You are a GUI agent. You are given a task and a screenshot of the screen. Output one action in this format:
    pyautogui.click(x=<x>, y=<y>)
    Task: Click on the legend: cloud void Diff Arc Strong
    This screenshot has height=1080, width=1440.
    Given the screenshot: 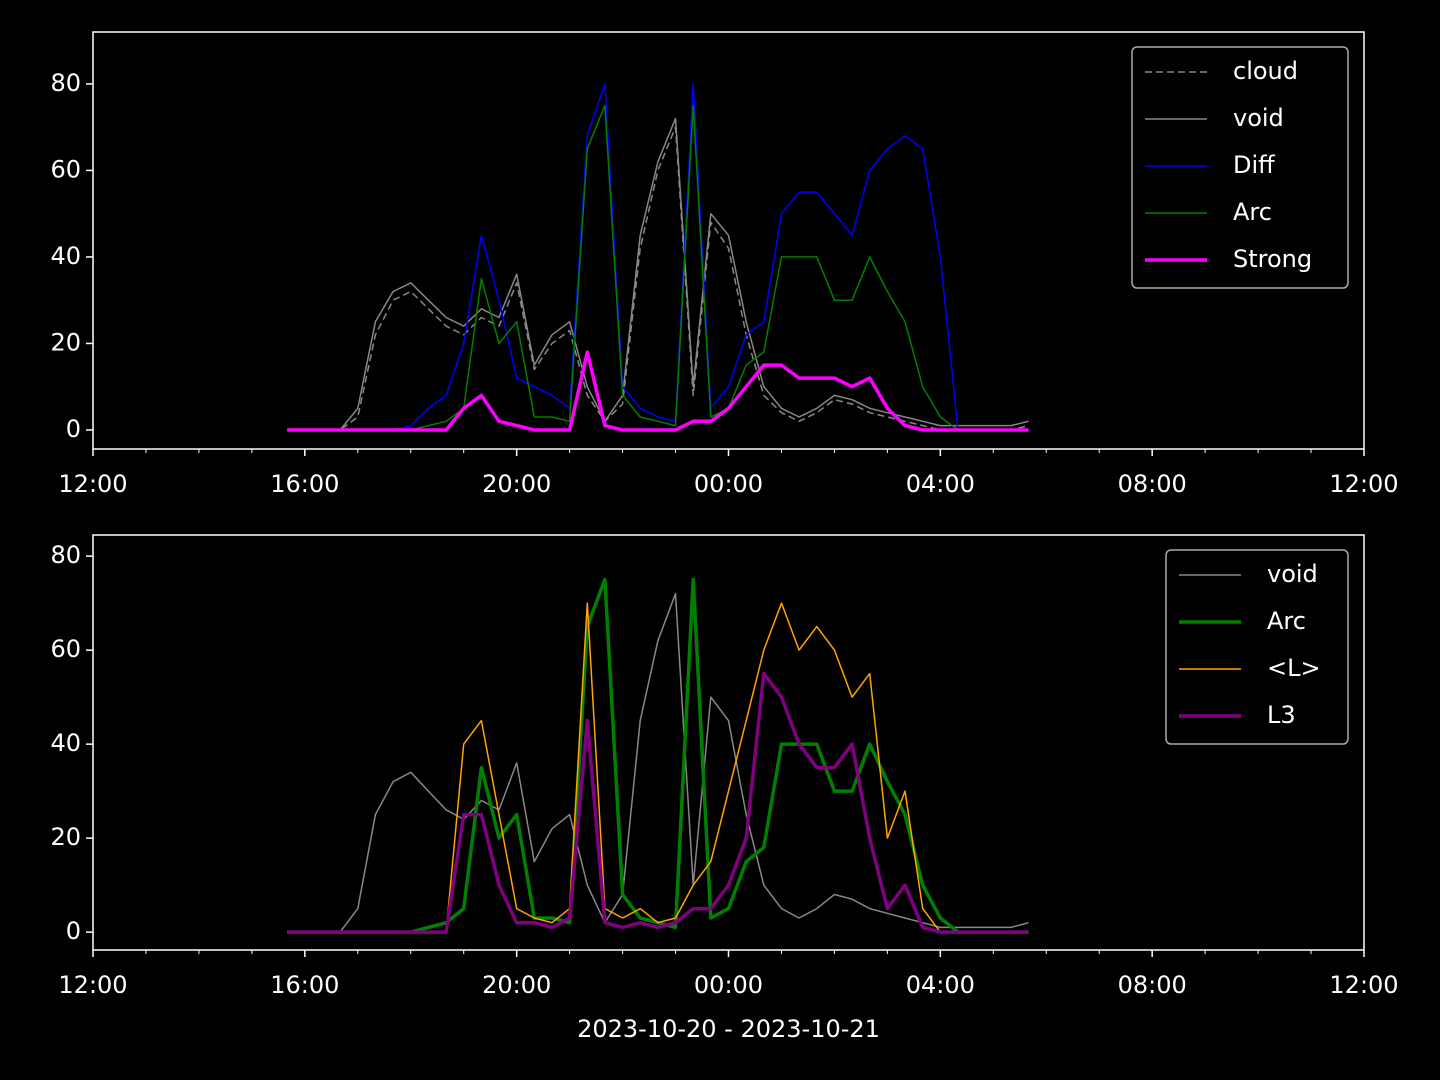 What is the action you would take?
    pyautogui.click(x=1240, y=167)
    